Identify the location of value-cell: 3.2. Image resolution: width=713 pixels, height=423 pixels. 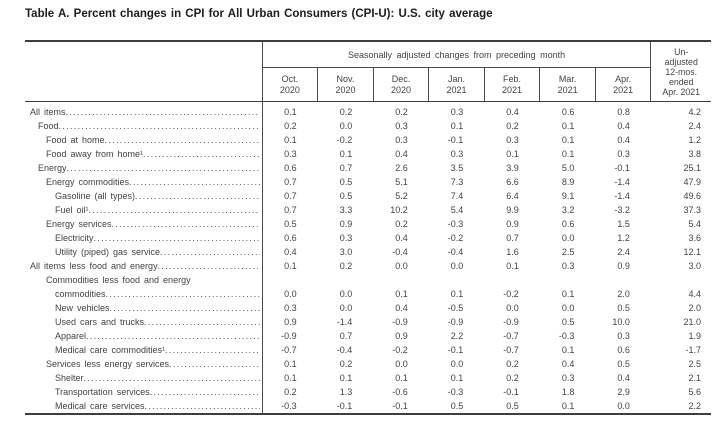
(568, 210).